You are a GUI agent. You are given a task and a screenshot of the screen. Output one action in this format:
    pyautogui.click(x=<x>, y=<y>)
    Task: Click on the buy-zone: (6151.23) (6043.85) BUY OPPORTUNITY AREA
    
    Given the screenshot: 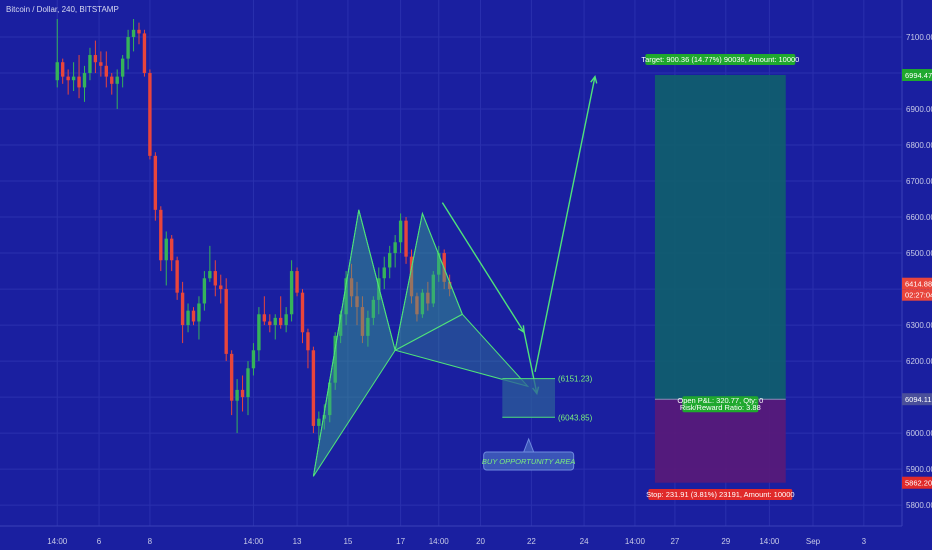 What is the action you would take?
    pyautogui.click(x=537, y=423)
    